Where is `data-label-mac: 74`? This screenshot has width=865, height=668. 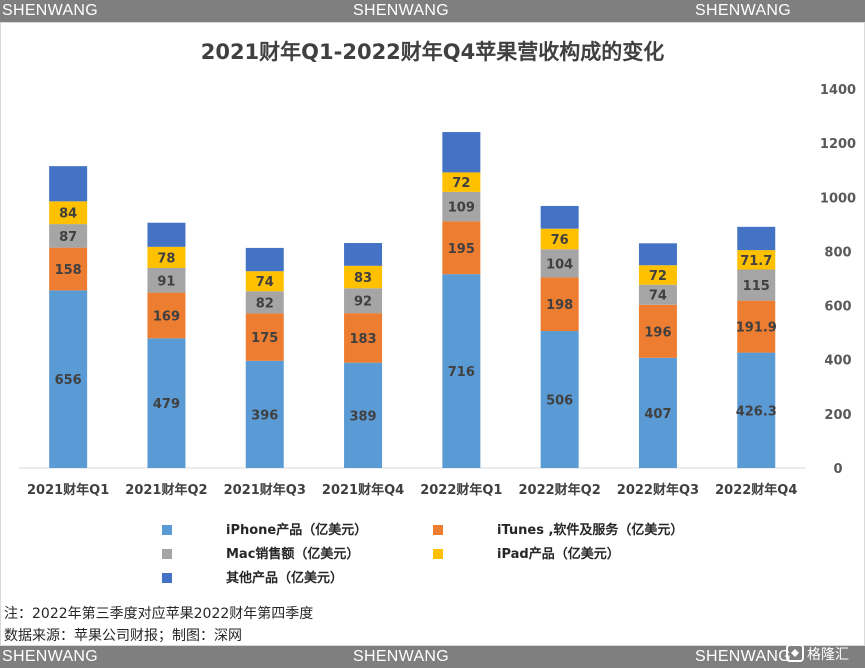 data-label-mac: 74 is located at coordinates (658, 296).